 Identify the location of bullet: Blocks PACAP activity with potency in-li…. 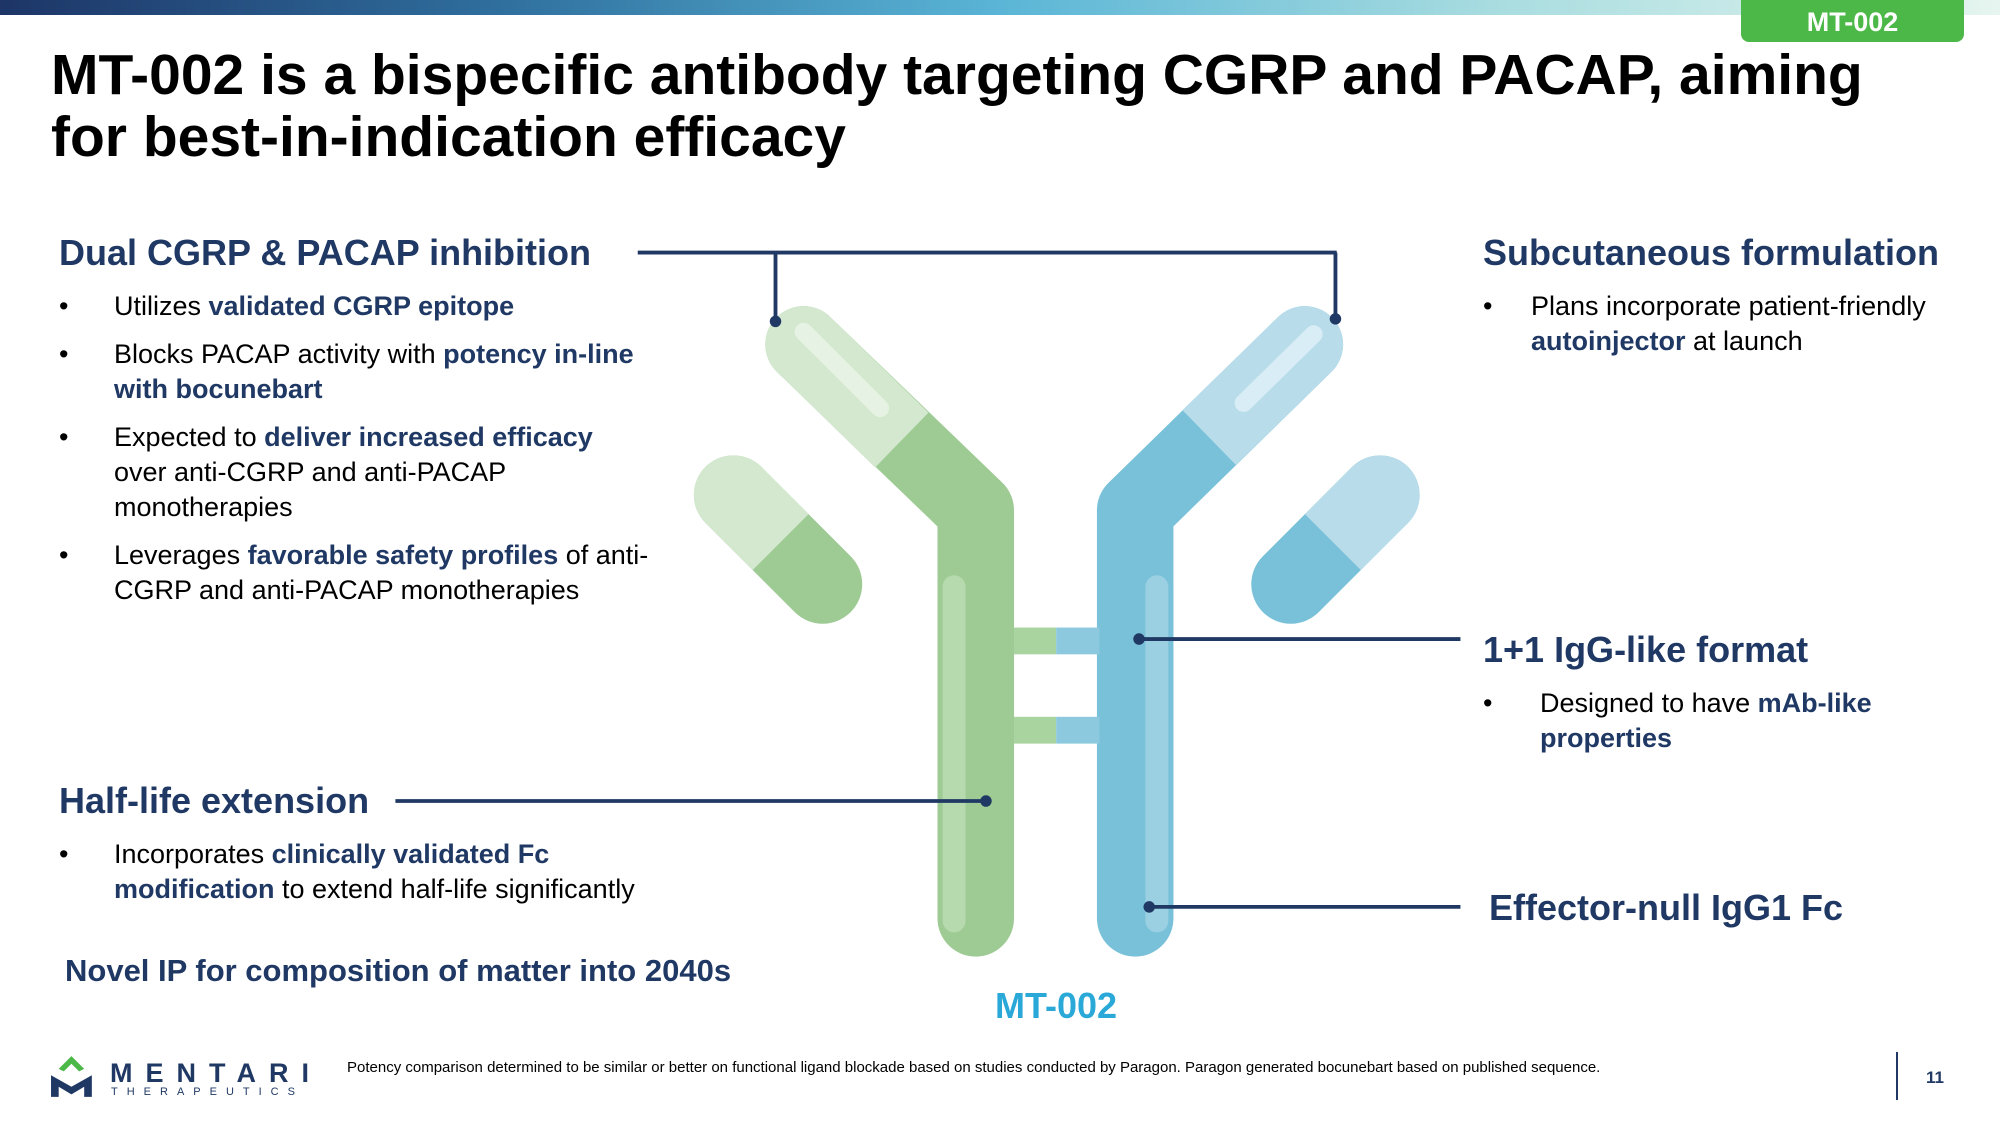
(354, 372).